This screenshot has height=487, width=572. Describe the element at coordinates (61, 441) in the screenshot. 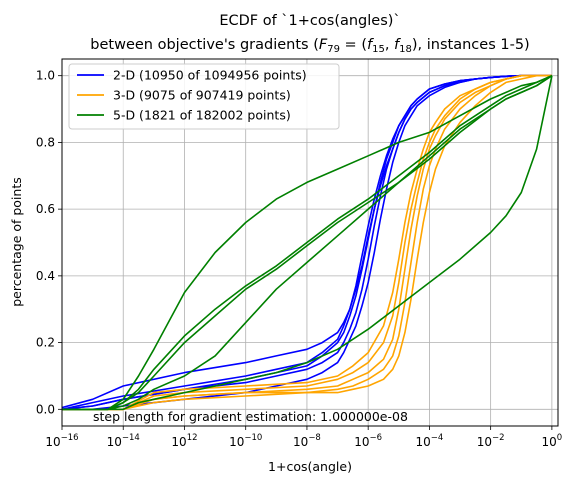

I see `x-tick-label: 10⁻¹⁶` at that location.